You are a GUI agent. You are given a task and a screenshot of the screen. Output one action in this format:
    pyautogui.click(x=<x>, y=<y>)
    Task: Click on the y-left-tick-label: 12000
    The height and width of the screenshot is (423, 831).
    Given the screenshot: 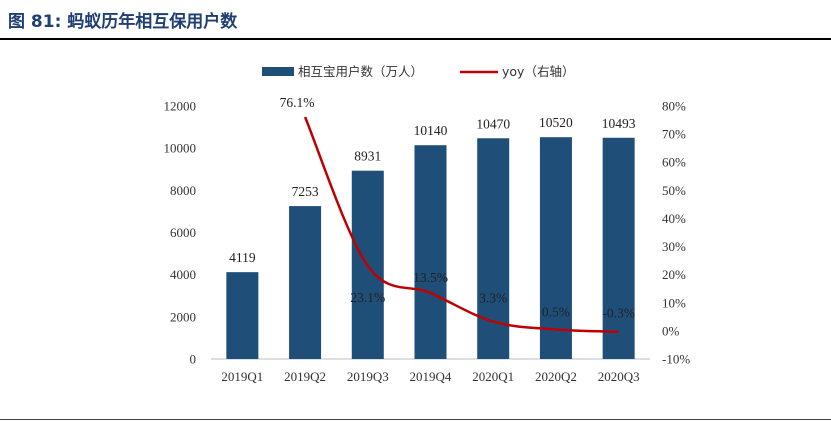 What is the action you would take?
    pyautogui.click(x=180, y=106)
    